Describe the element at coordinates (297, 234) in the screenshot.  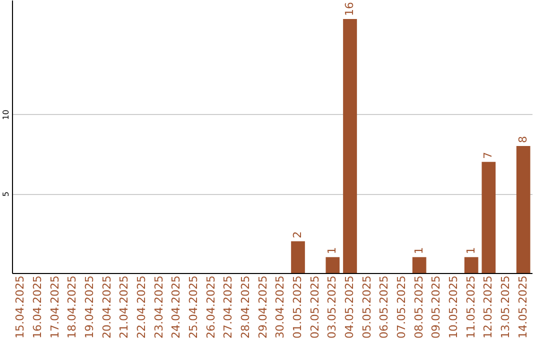
I see `data-label: 2` at that location.